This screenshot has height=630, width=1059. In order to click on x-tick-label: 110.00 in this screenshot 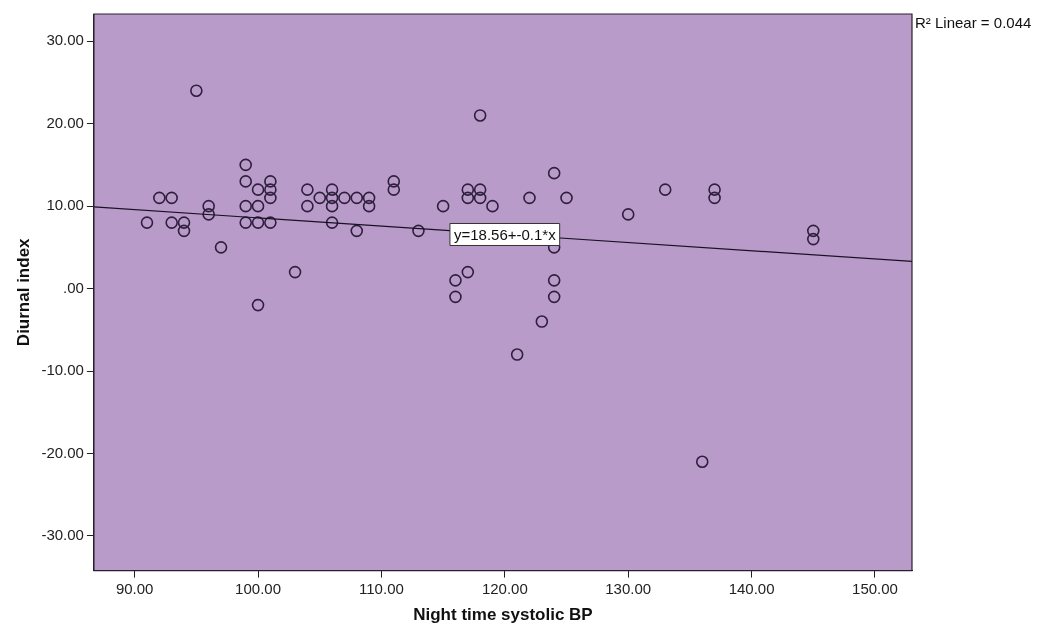, I will do `click(381, 588)`.